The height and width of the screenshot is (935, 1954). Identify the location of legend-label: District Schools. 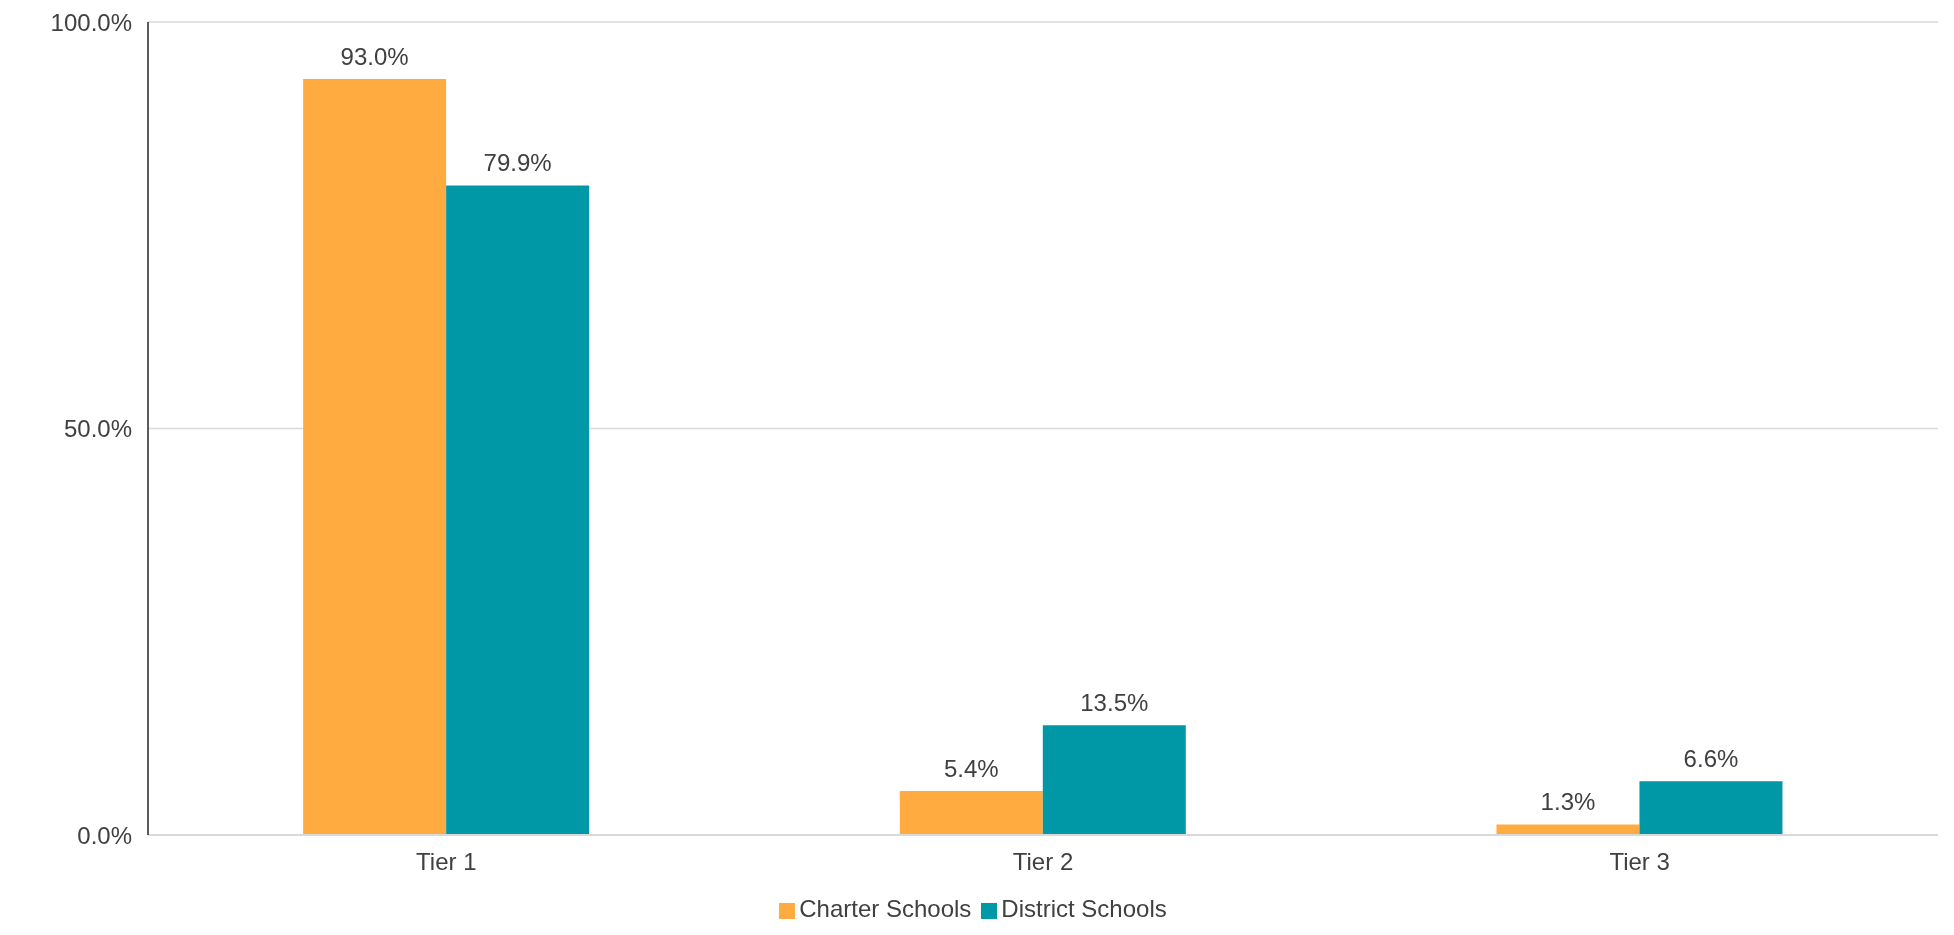
(1084, 908).